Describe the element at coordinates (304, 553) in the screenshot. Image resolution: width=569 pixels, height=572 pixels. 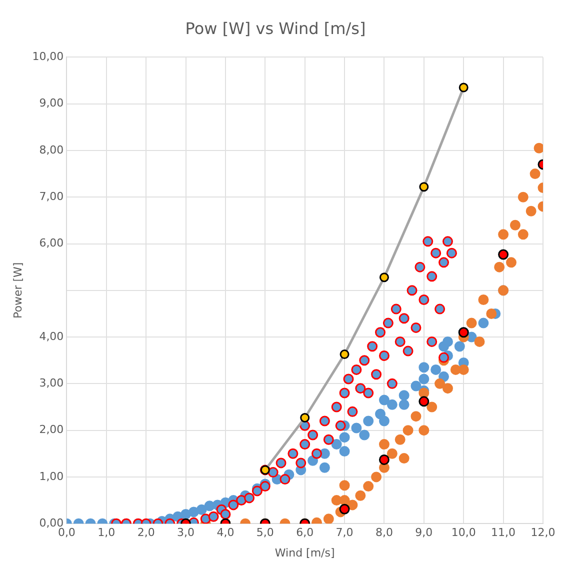
I see `x-axis-title: Wind [m/s]` at that location.